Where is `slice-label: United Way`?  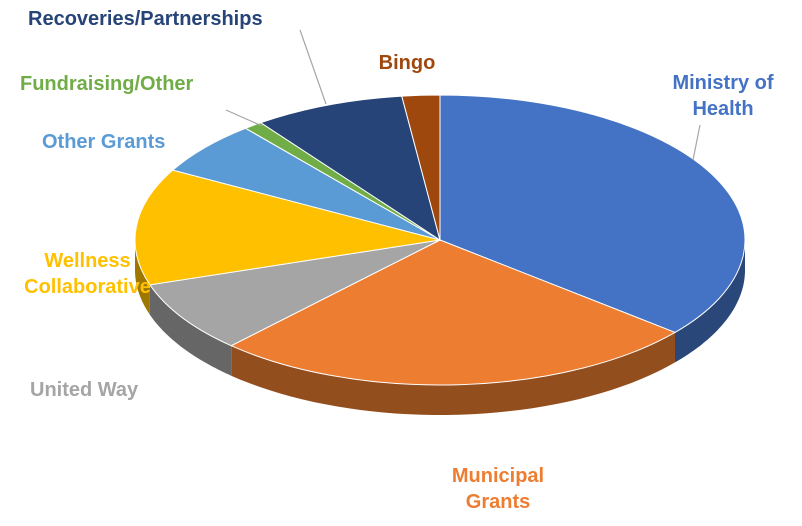
slice-label: United Way is located at coordinates (84, 390).